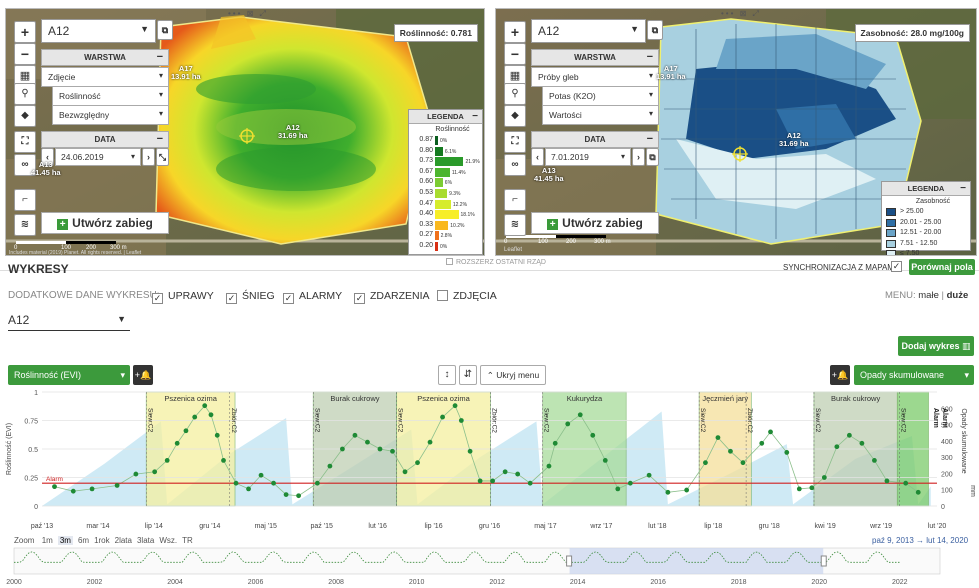 The height and width of the screenshot is (588, 979). What do you see at coordinates (442, 295) in the screenshot?
I see `checkbox-icon` at bounding box center [442, 295].